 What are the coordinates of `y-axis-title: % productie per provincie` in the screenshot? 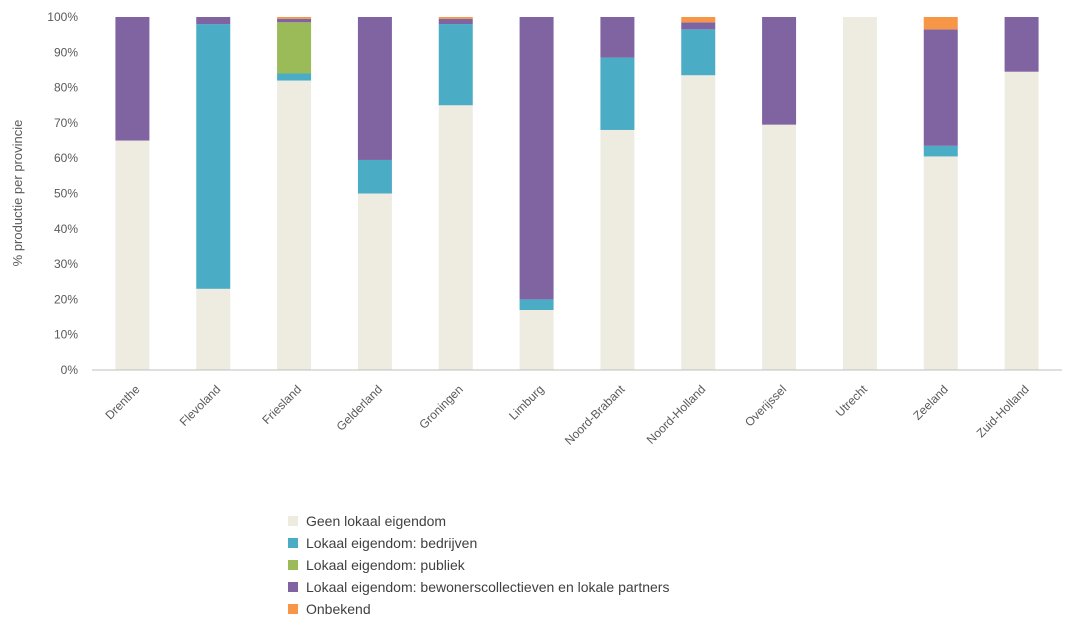 It's located at (17, 193).